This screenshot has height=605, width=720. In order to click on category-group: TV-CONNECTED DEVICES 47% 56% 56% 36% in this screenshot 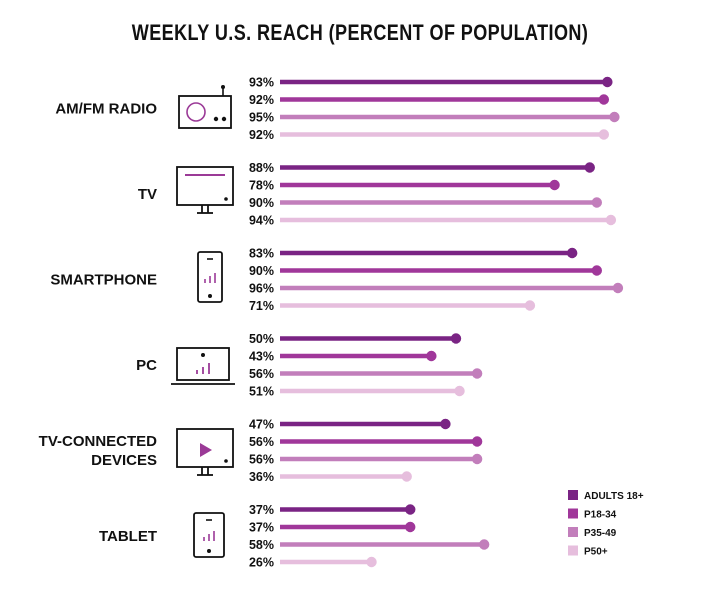, I will do `click(261, 451)`.